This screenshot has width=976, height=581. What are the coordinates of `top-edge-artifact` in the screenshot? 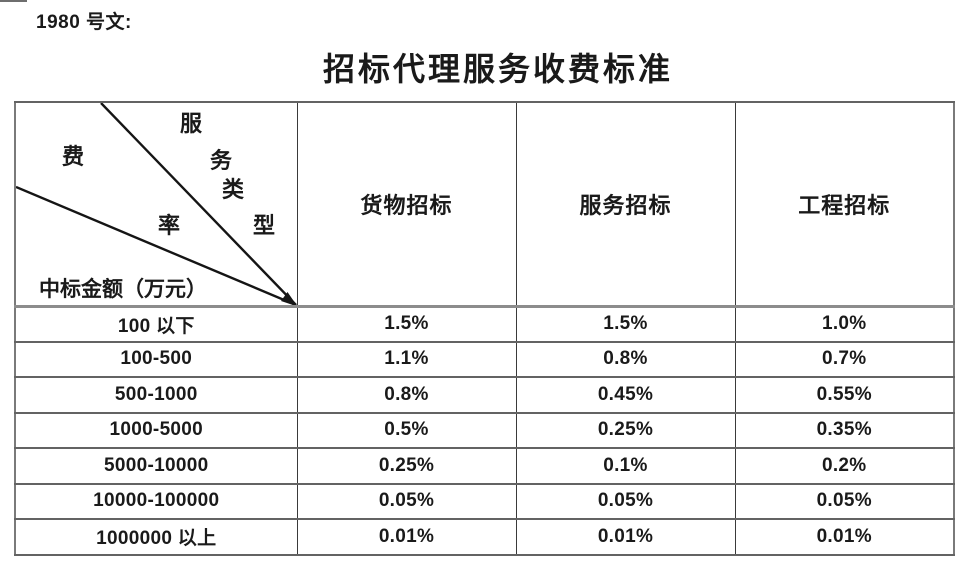 It's located at (13, 1).